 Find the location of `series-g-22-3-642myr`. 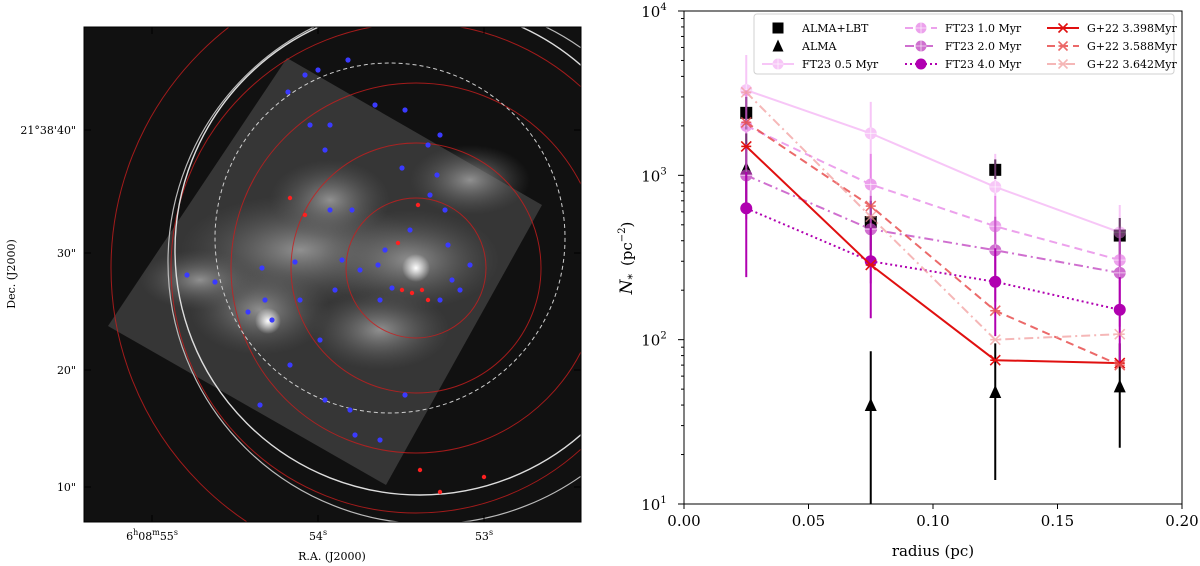

series-g-22-3-642myr is located at coordinates (933, 216).